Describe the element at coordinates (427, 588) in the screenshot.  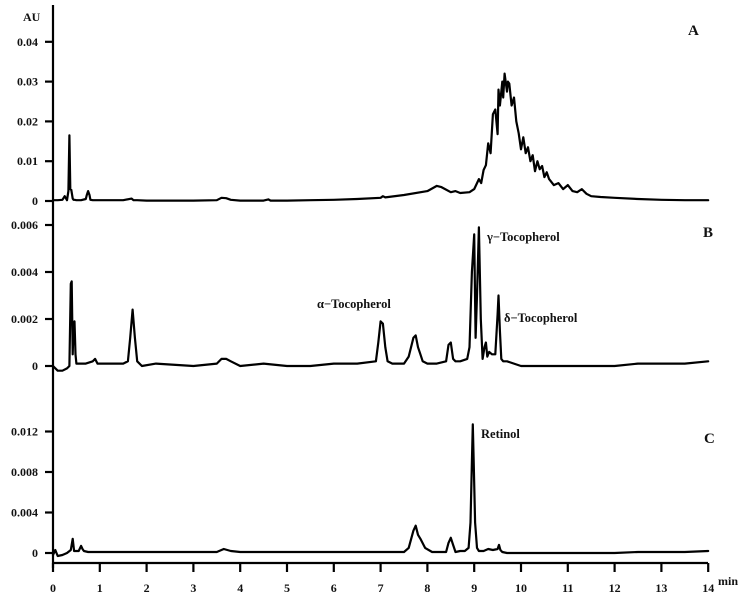
I see `x-tick-label: 8` at that location.